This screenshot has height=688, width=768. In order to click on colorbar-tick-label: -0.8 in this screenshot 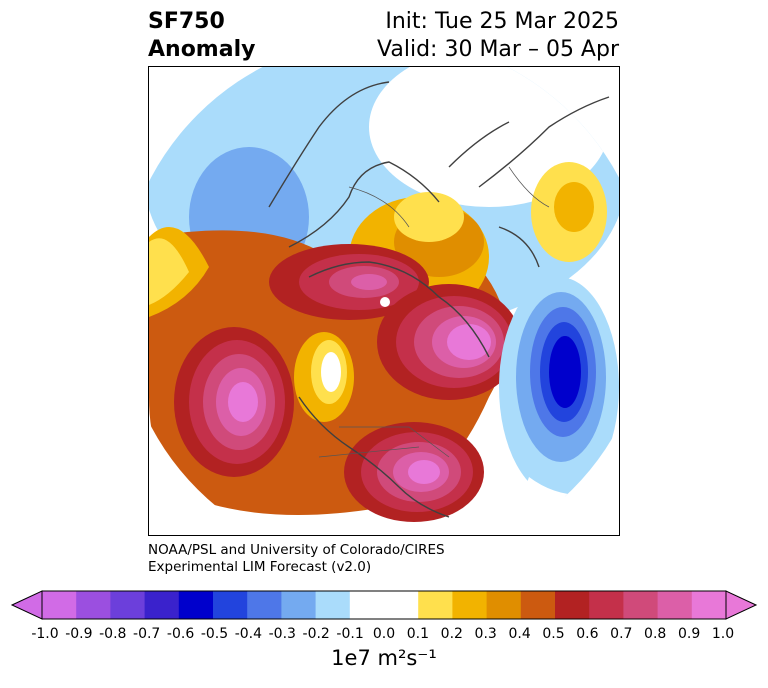, I will do `click(113, 634)`.